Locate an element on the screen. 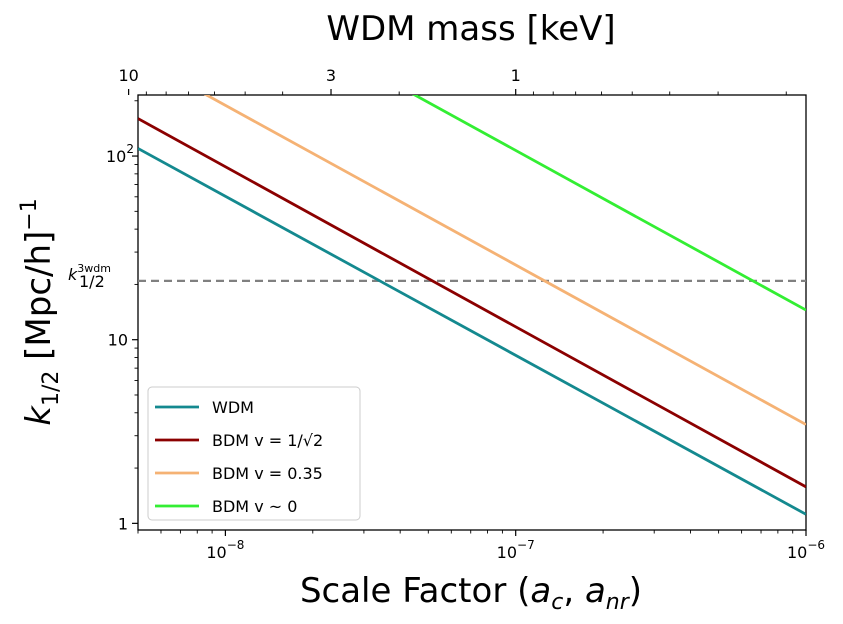 This screenshot has width=843, height=624. y-axis-label-sub: 1/2 is located at coordinates (51, 388).